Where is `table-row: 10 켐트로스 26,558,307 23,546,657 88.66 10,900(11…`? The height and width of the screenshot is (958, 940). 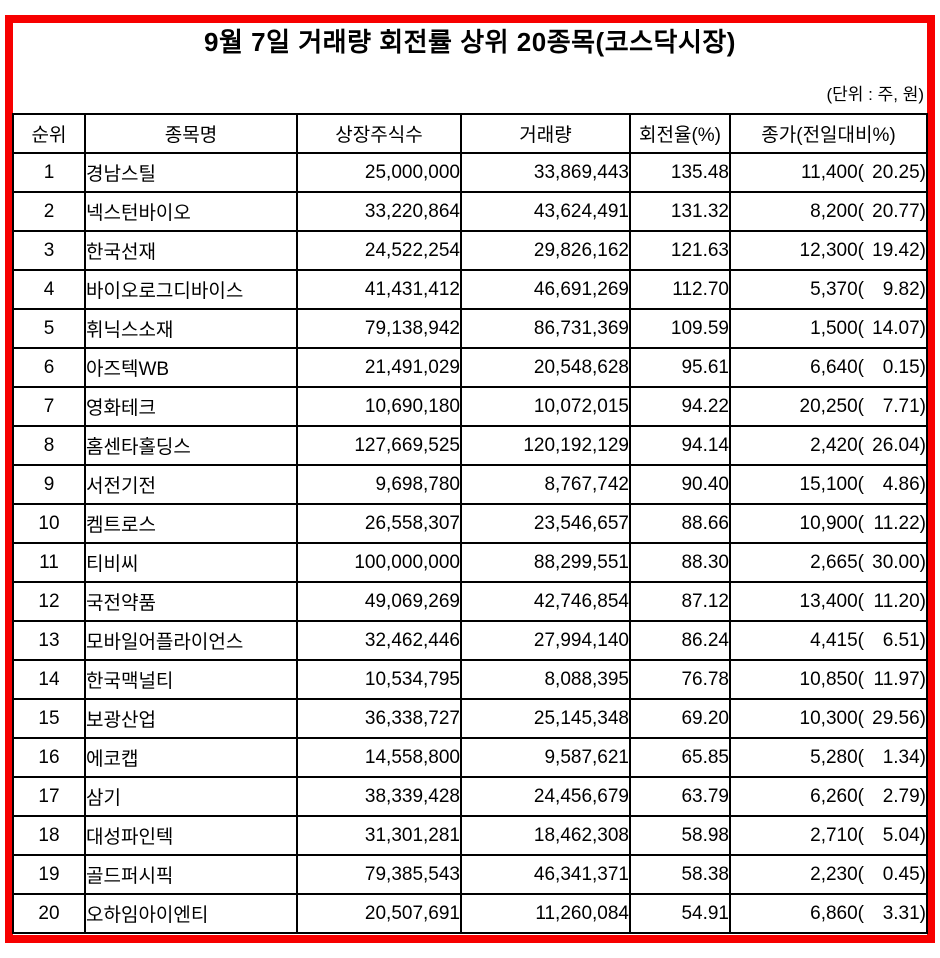 table-row: 10 켐트로스 26,558,307 23,546,657 88.66 10,900(11… is located at coordinates (470, 523).